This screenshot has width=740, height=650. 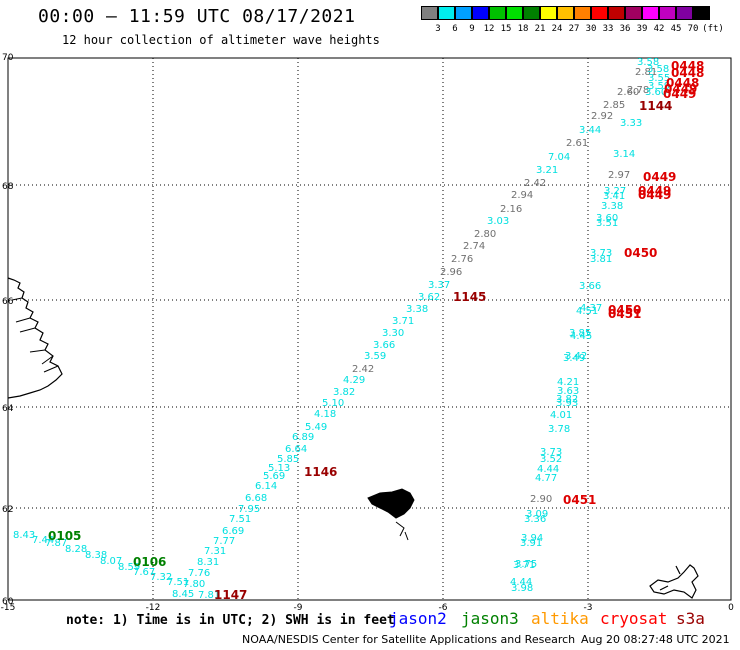 I want to click on swh-label: 2.97, so click(x=619, y=175).